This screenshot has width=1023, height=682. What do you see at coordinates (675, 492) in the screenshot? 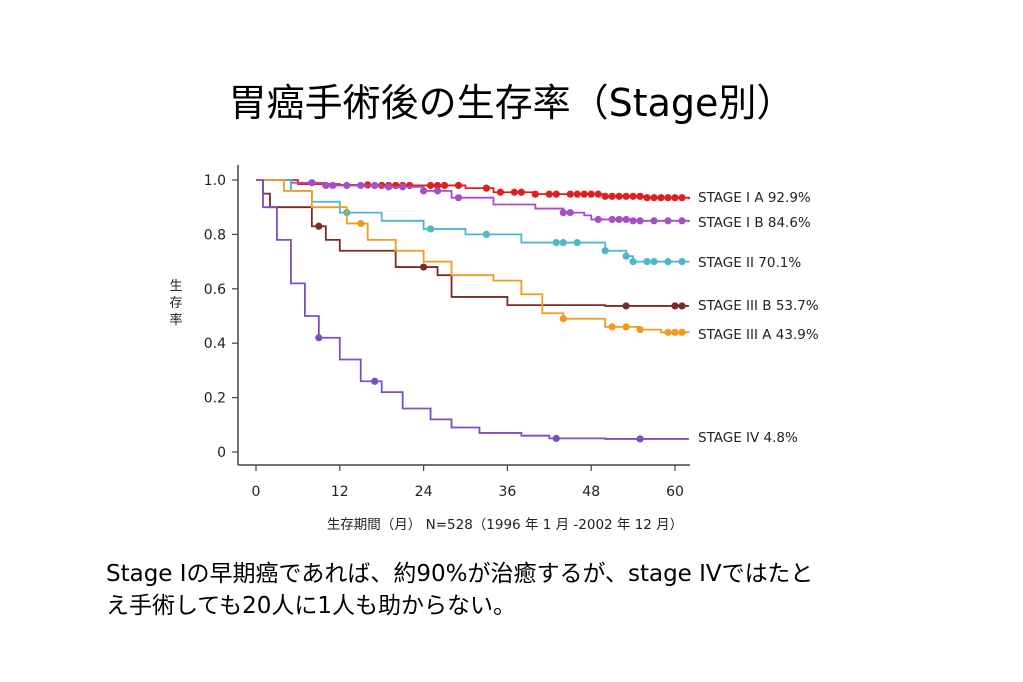
I see `x-tick-label: 60` at bounding box center [675, 492].